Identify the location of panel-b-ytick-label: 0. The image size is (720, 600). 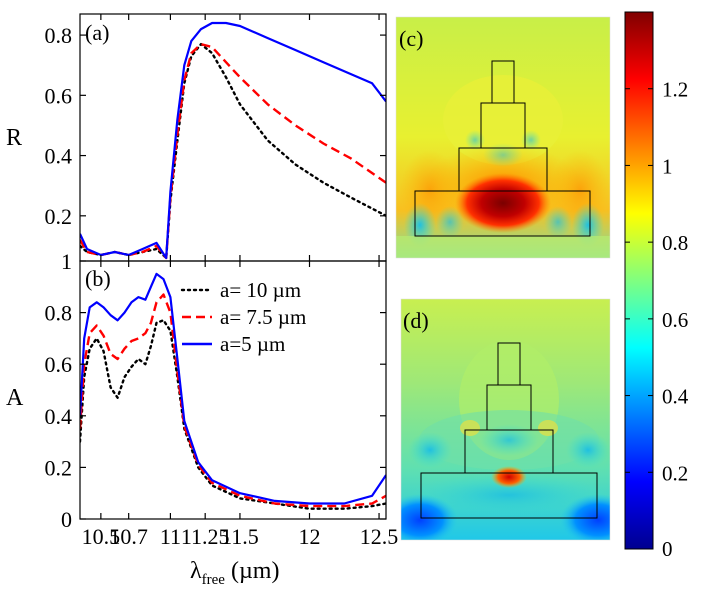
(66, 519).